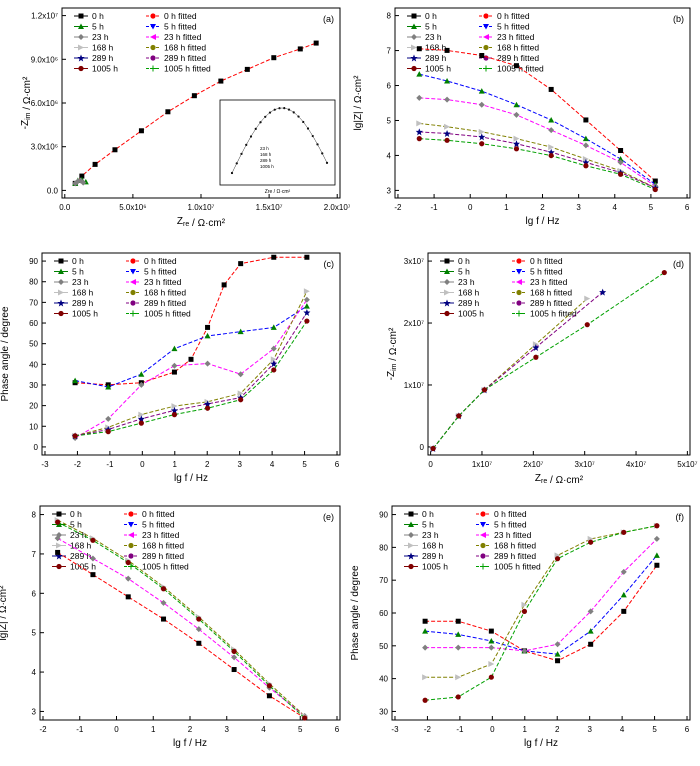  What do you see at coordinates (110, 464) in the screenshot?
I see `x-tick-label: -1` at bounding box center [110, 464].